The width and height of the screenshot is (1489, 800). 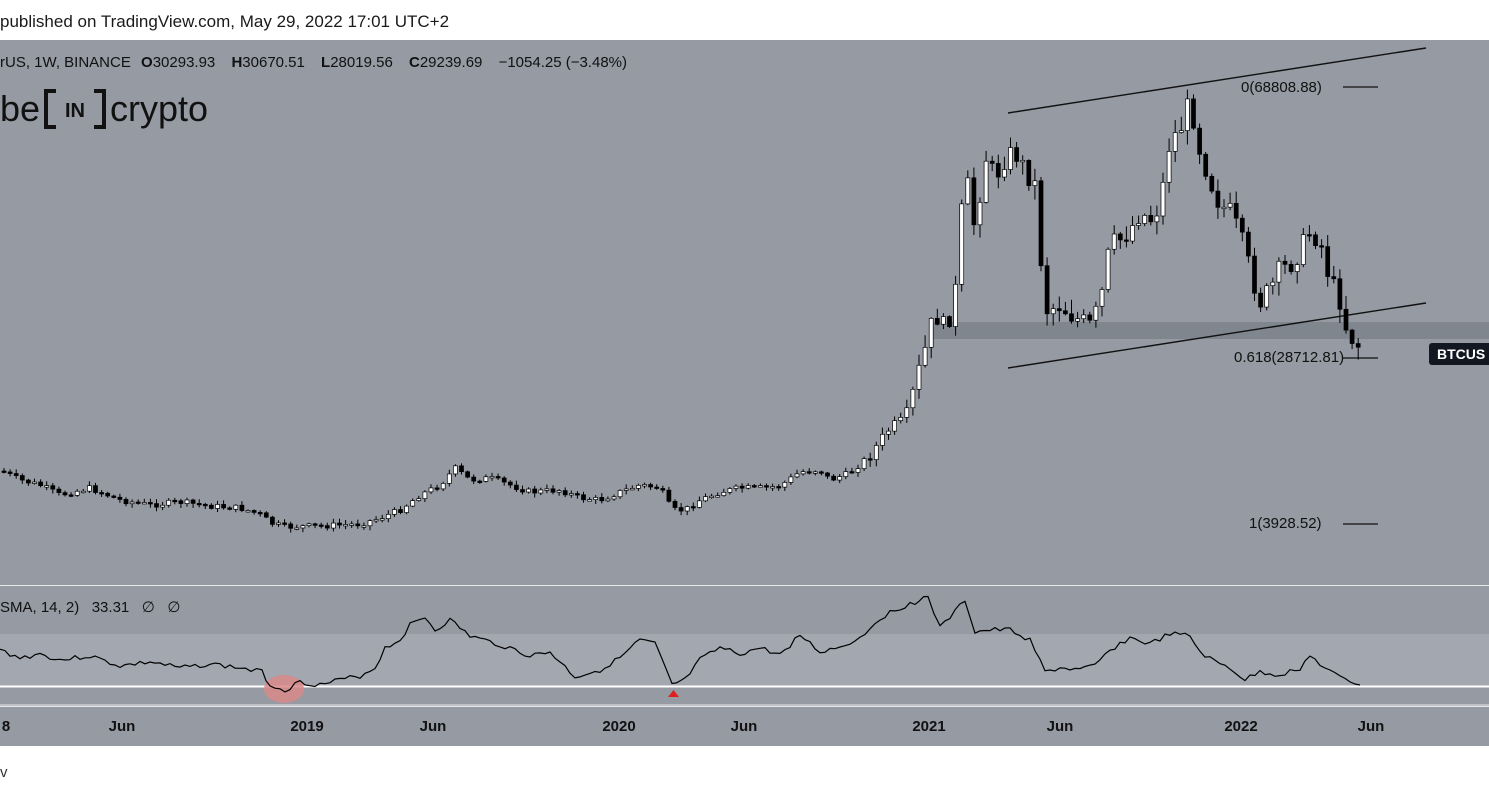 What do you see at coordinates (1209, 330) in the screenshot?
I see `support-zone` at bounding box center [1209, 330].